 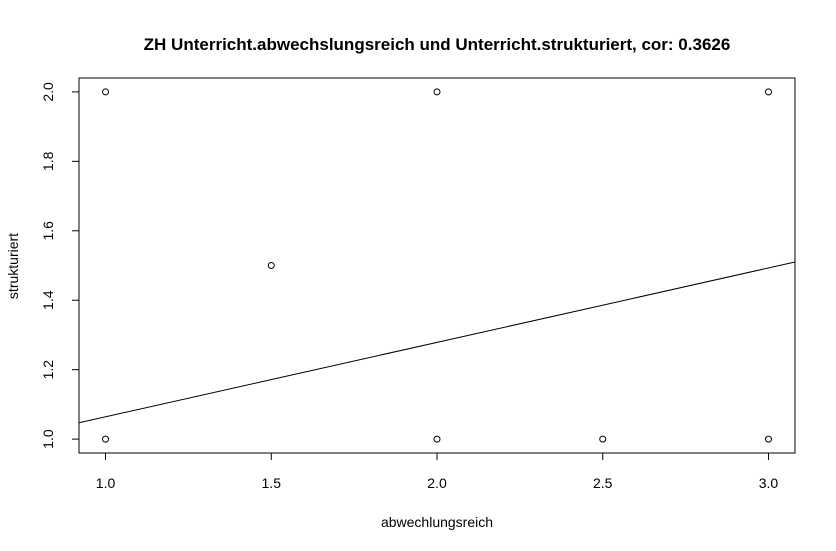 What do you see at coordinates (106, 483) in the screenshot?
I see `x-tick-label: 1.0` at bounding box center [106, 483].